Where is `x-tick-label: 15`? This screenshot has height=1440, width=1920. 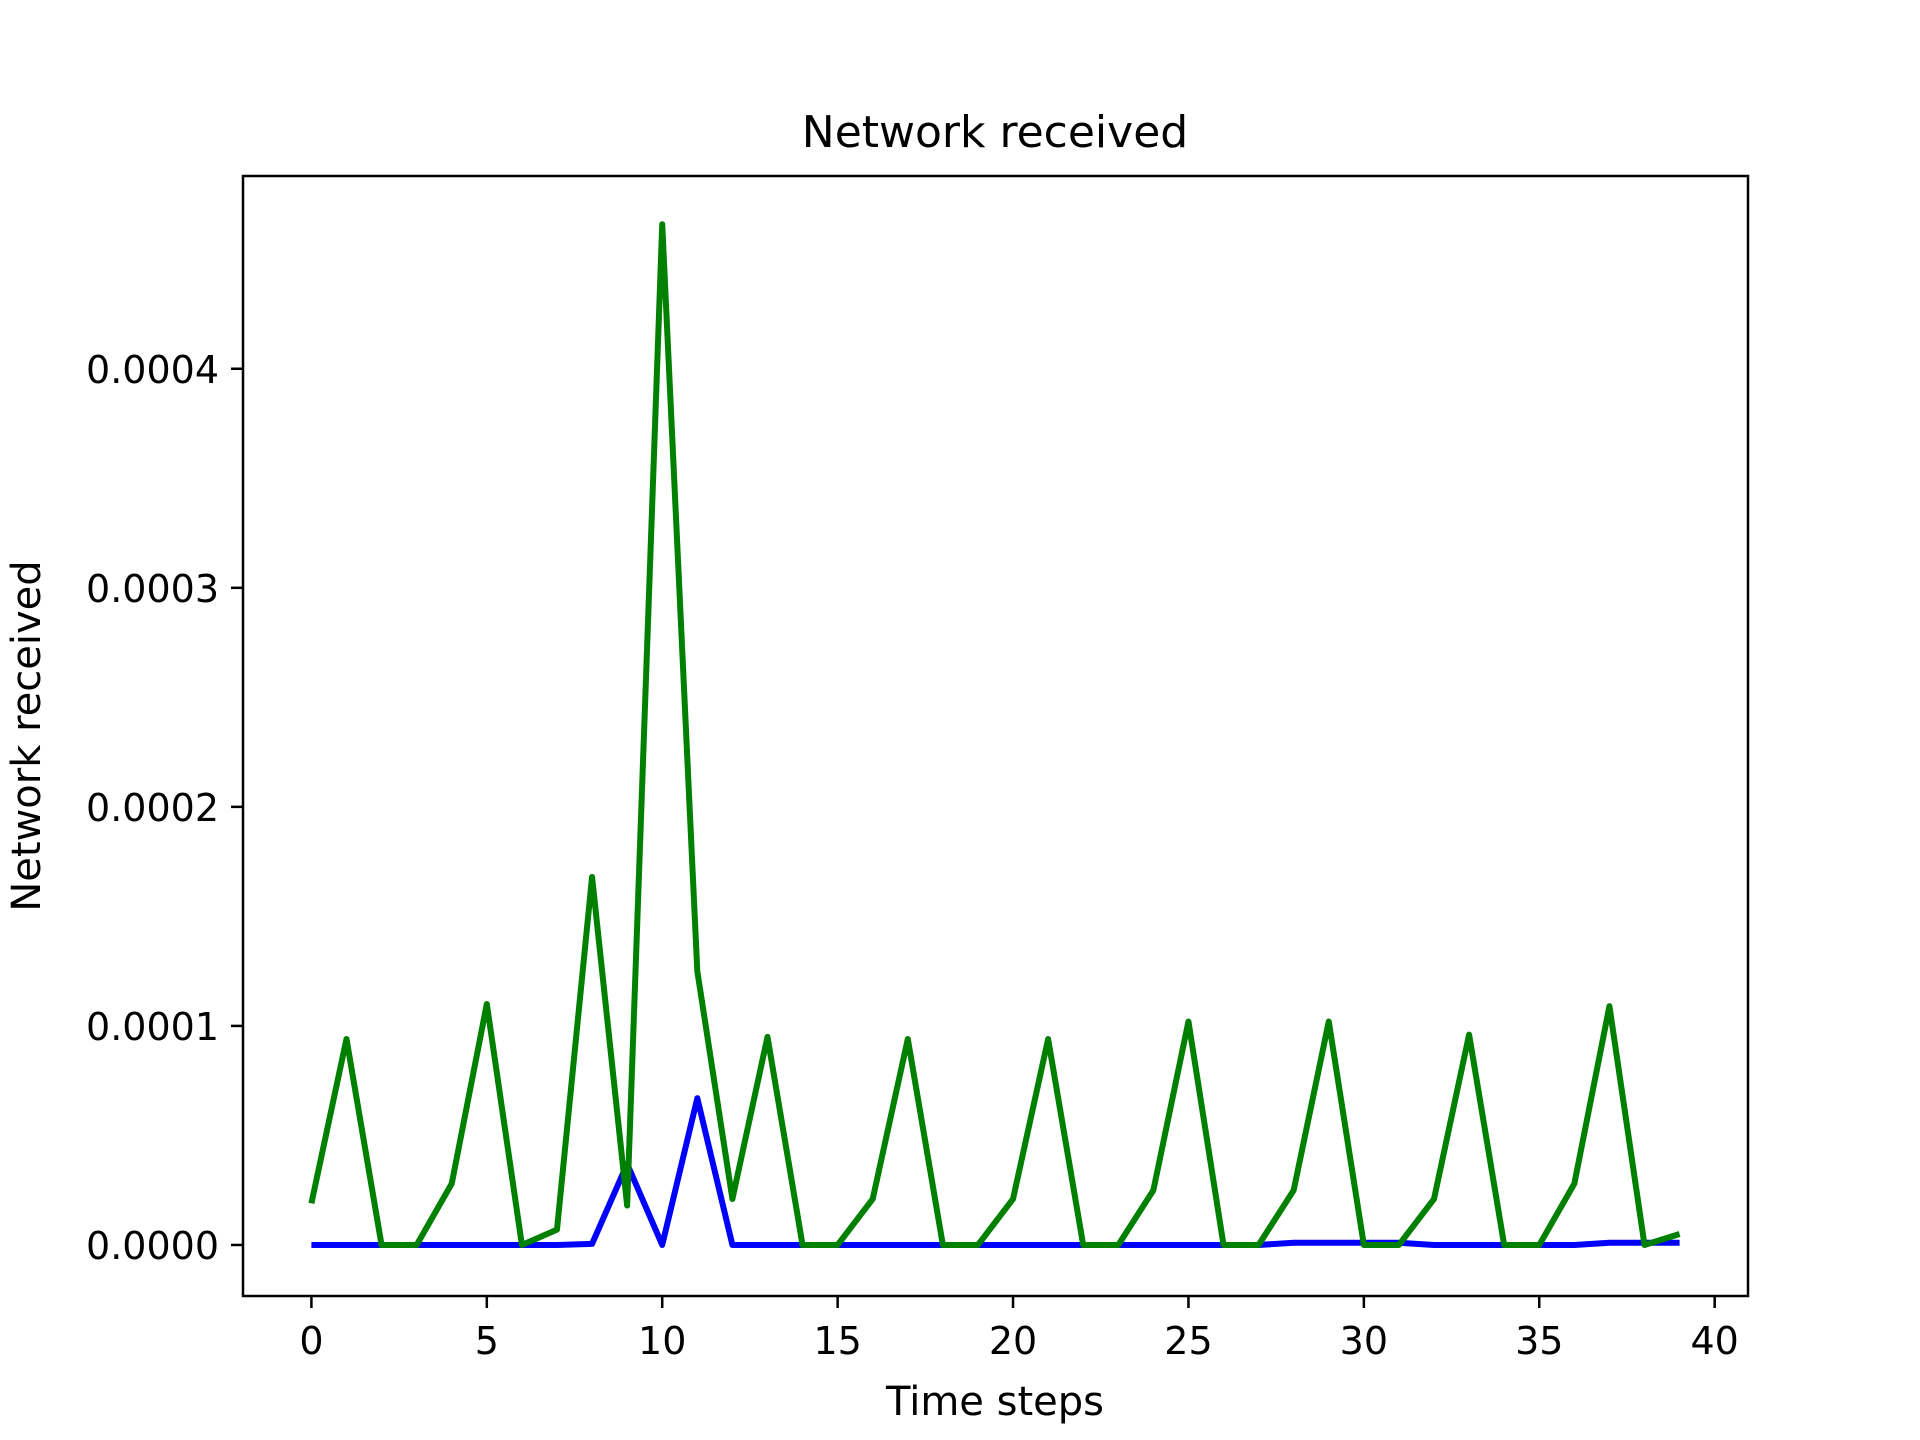 x-tick-label: 15 is located at coordinates (837, 1341).